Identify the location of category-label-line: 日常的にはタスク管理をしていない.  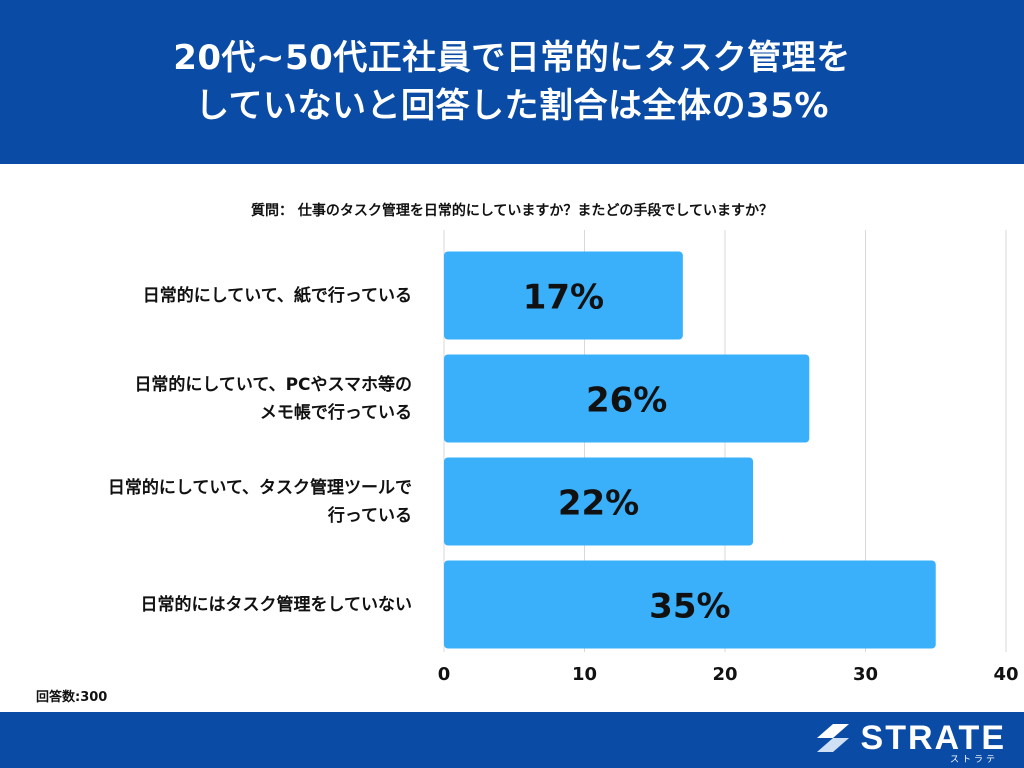
(276, 604).